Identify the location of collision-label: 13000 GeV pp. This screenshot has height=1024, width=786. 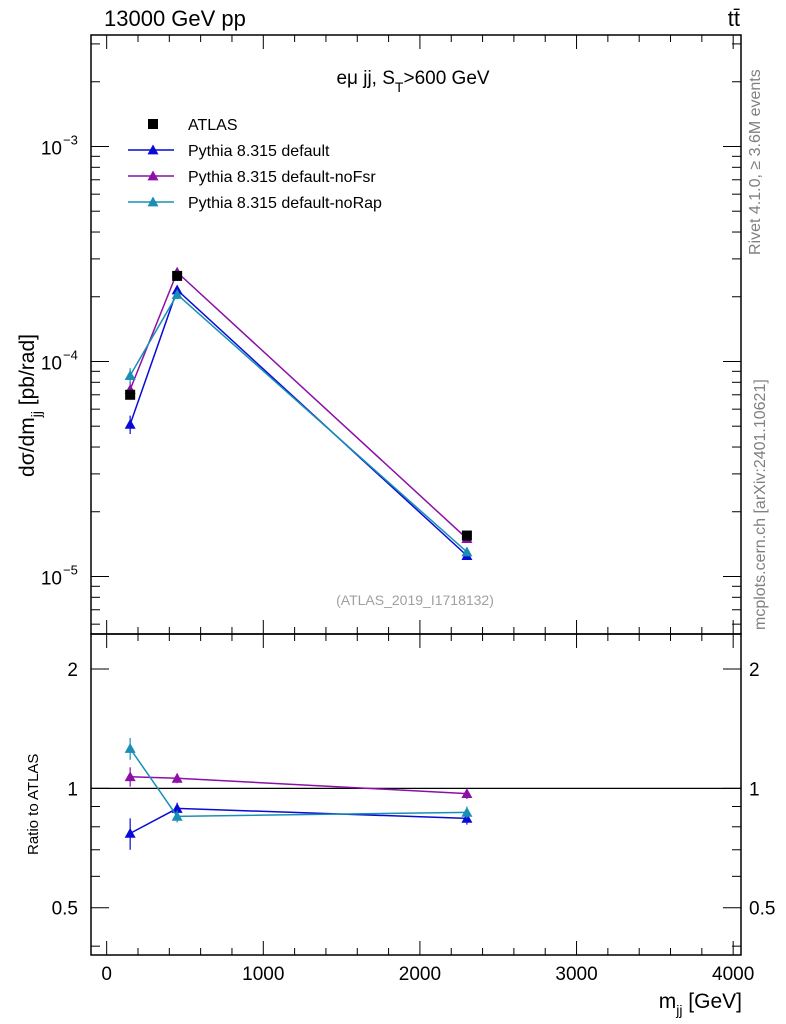
(175, 18).